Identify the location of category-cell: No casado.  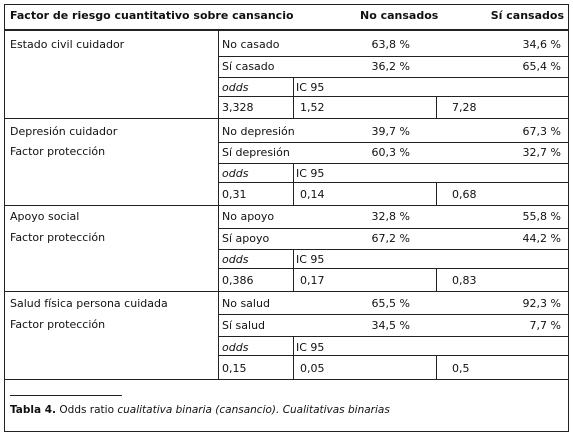
(251, 44).